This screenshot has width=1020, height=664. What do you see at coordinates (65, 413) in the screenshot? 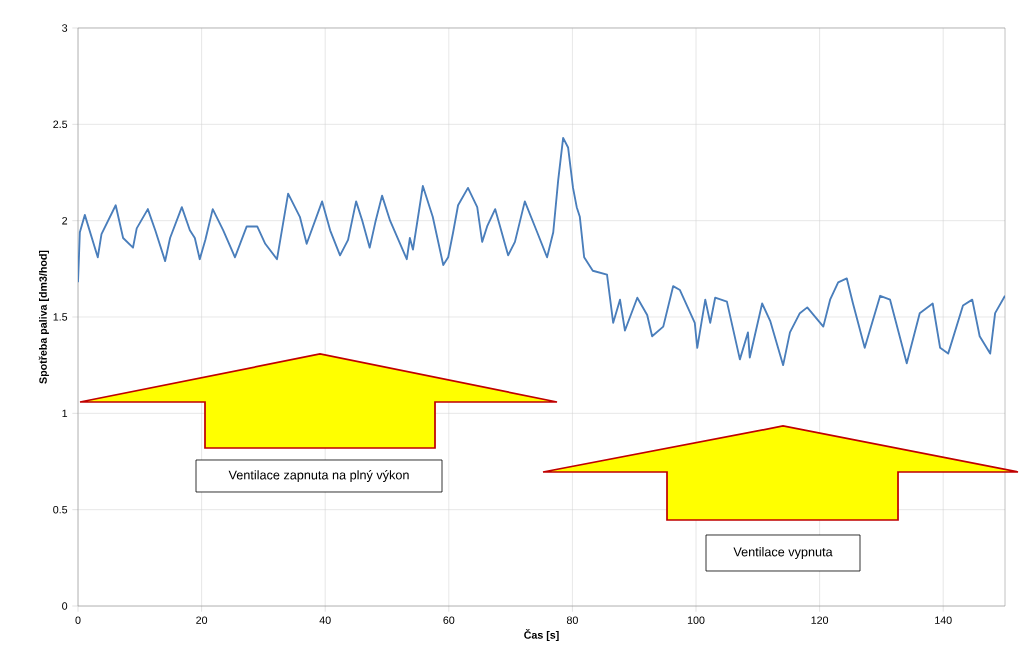
I see `y-tick-label: 1` at bounding box center [65, 413].